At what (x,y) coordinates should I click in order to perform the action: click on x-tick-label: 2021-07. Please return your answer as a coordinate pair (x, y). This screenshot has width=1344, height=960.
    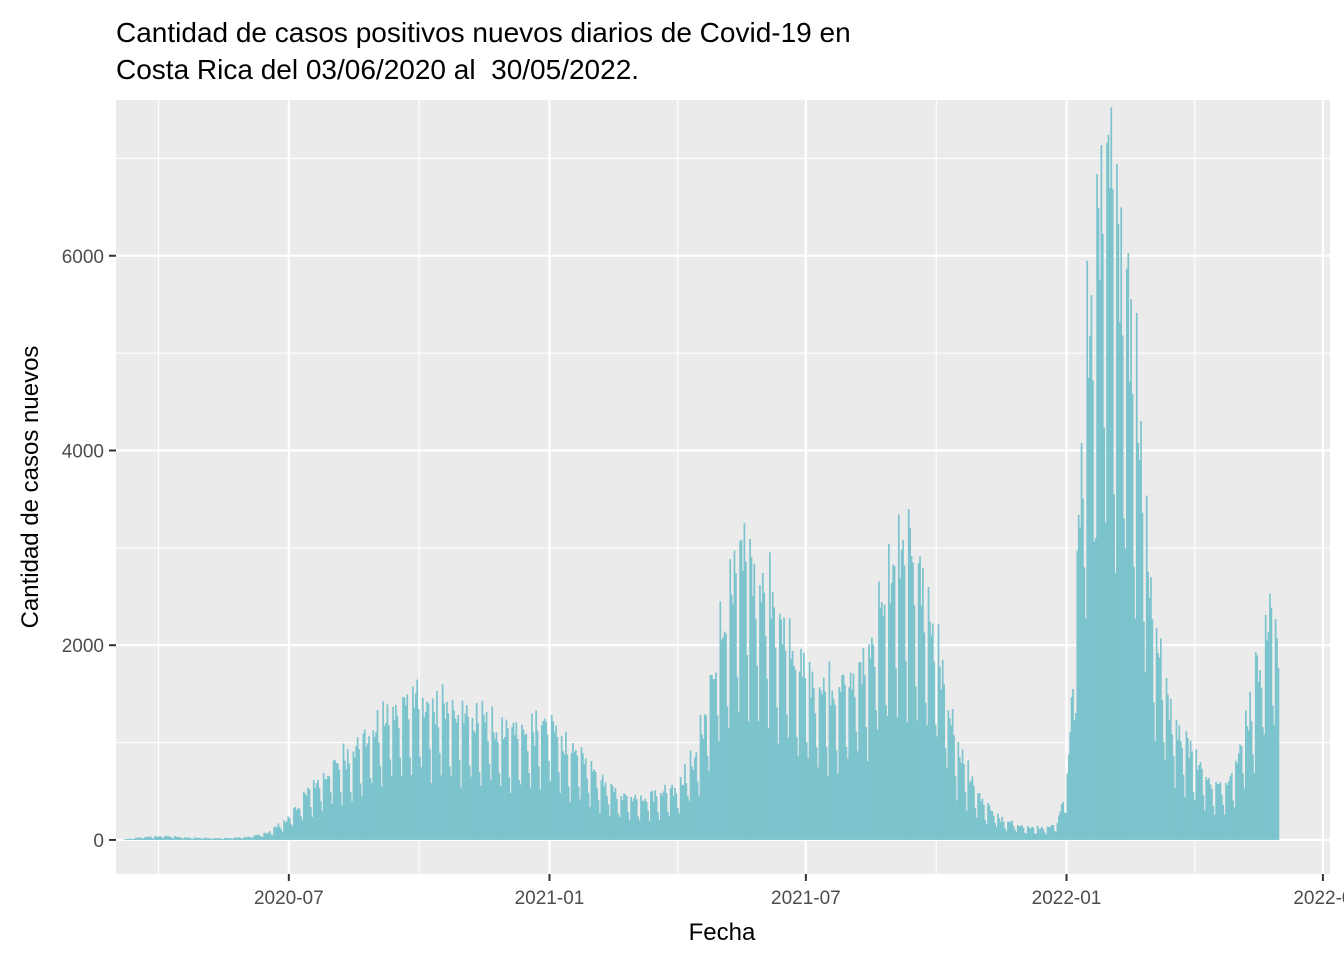
    Looking at the image, I should click on (806, 898).